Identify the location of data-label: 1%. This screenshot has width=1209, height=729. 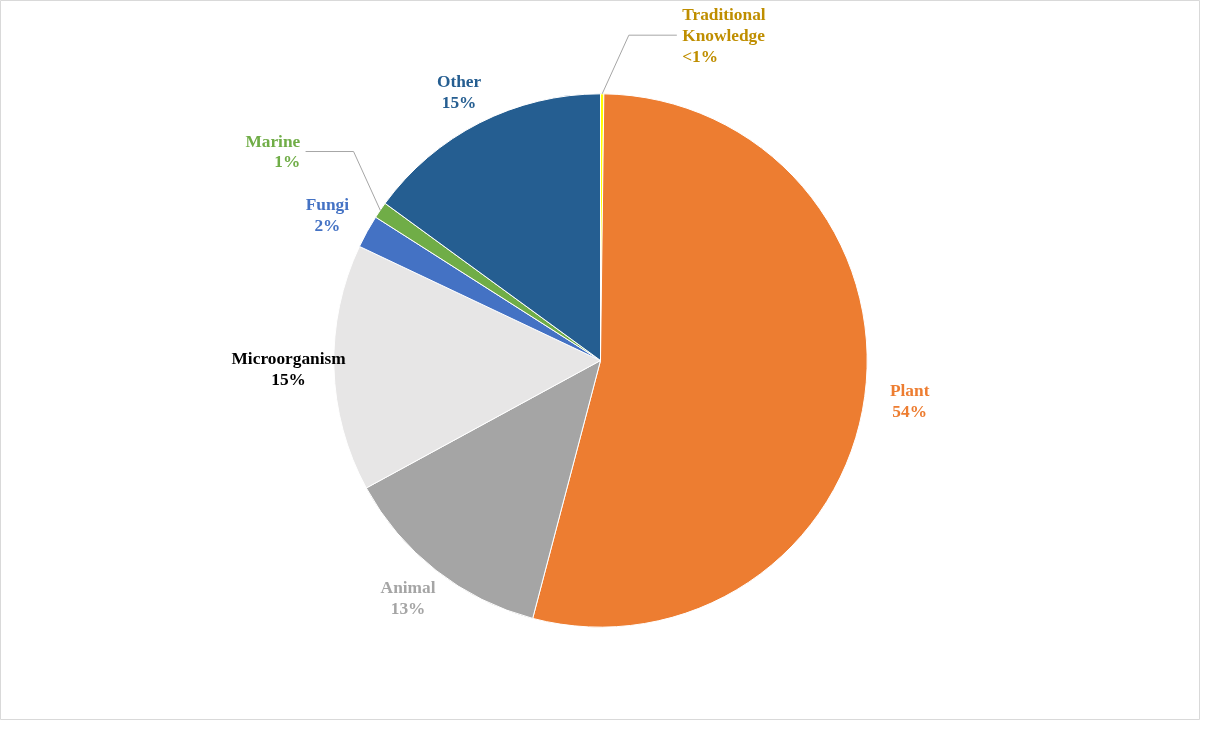
(287, 162).